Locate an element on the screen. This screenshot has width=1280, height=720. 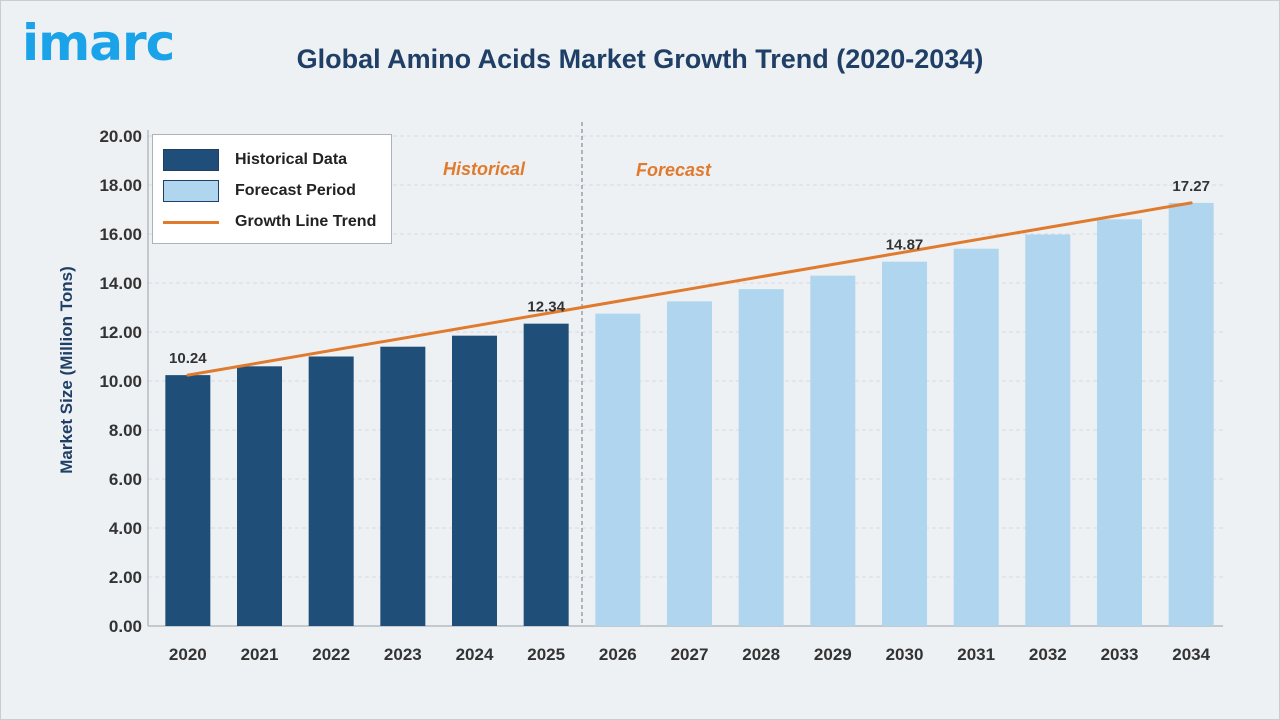
legend-label-forecast: Forecast Period is located at coordinates (295, 190).